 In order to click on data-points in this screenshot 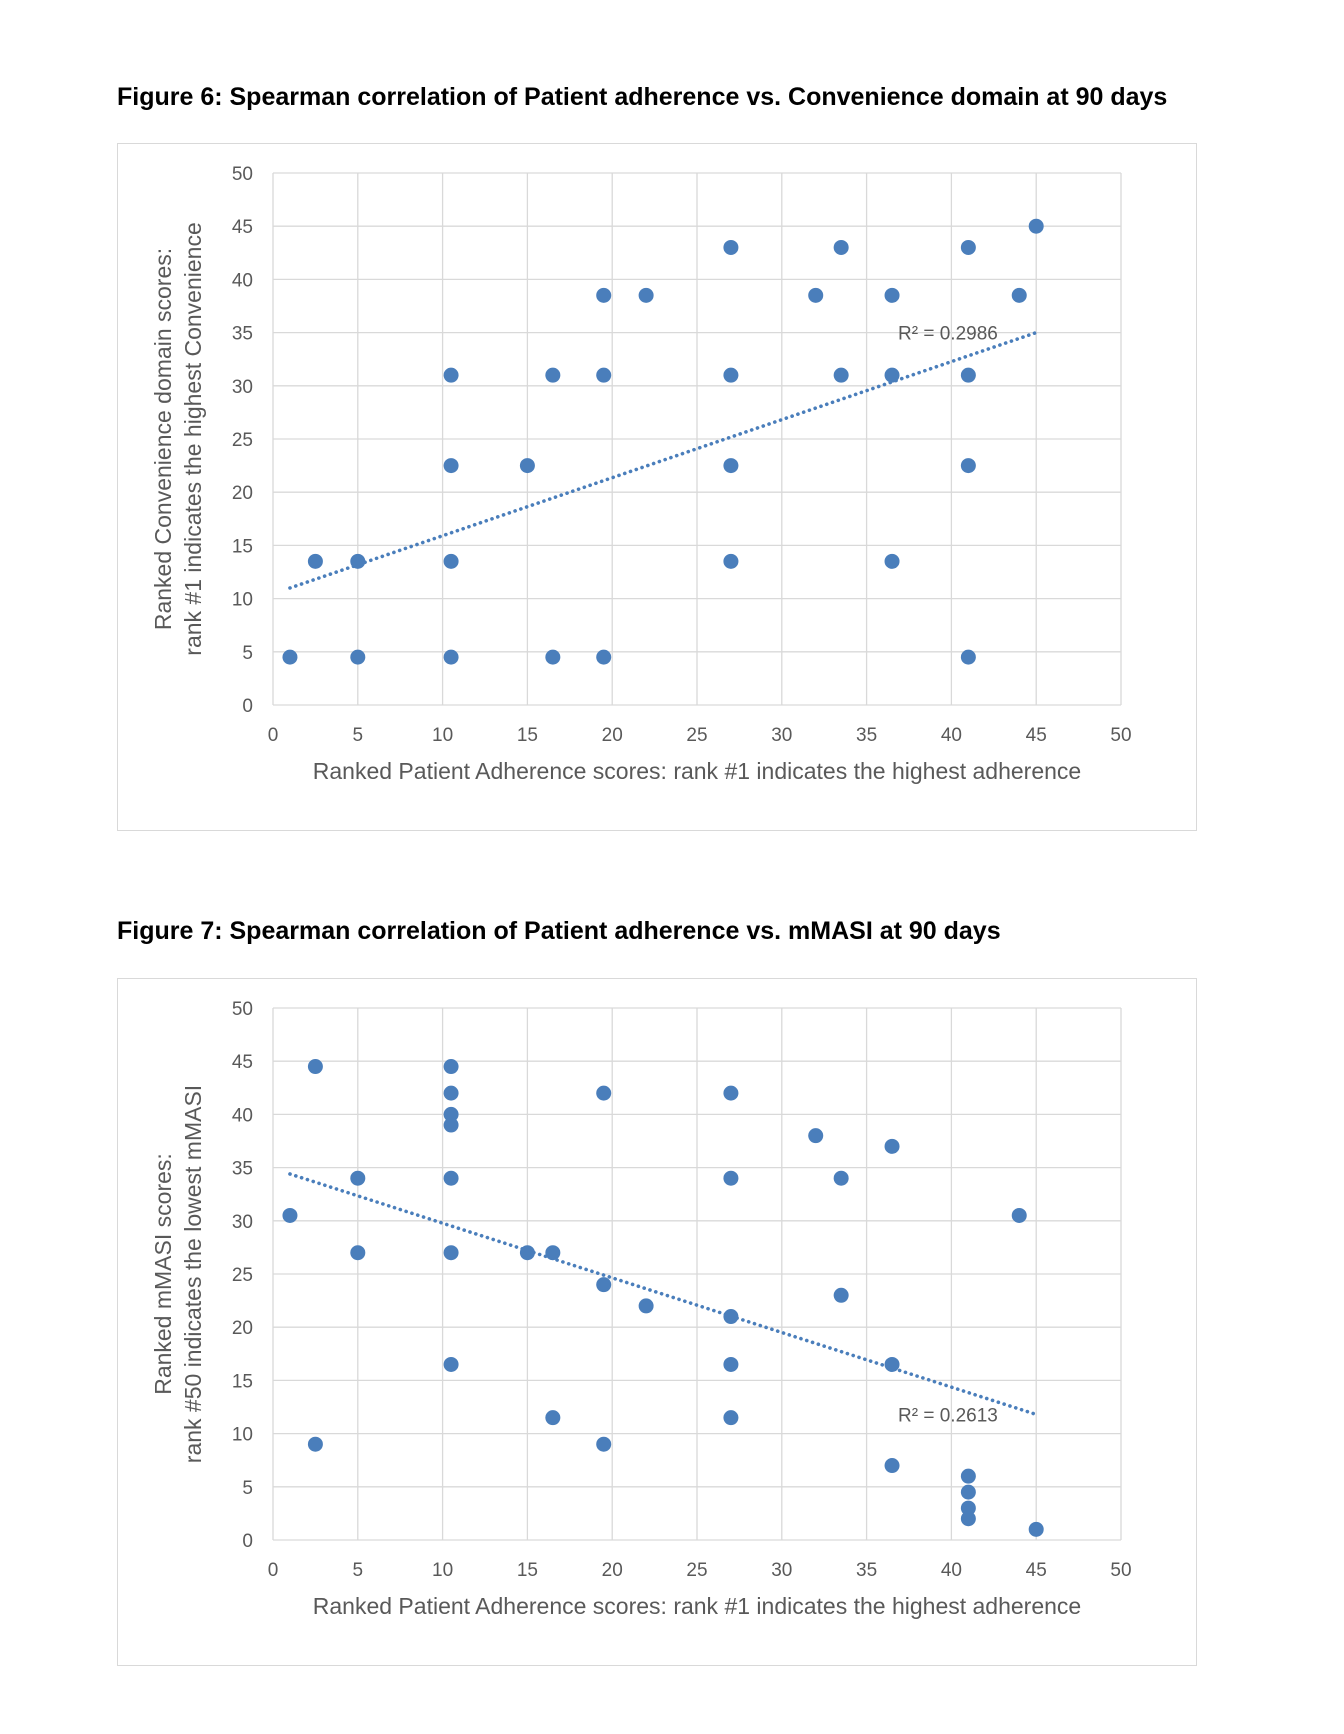, I will do `click(663, 441)`.